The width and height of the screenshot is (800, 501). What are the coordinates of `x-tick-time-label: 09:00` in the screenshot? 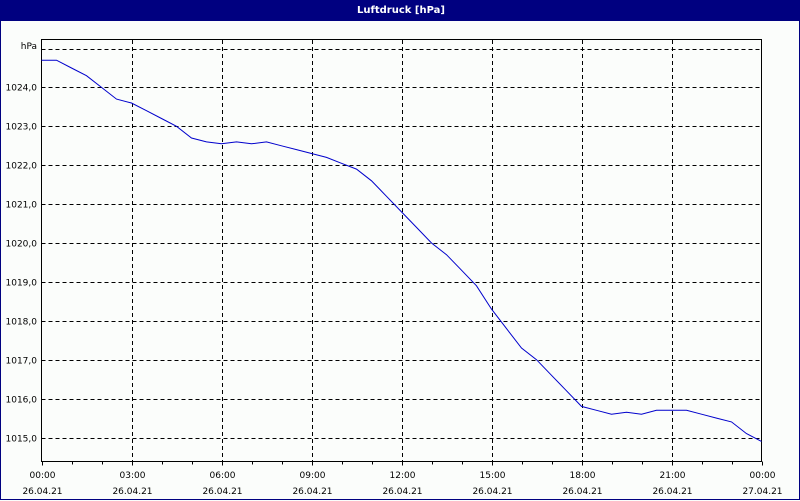 It's located at (313, 476).